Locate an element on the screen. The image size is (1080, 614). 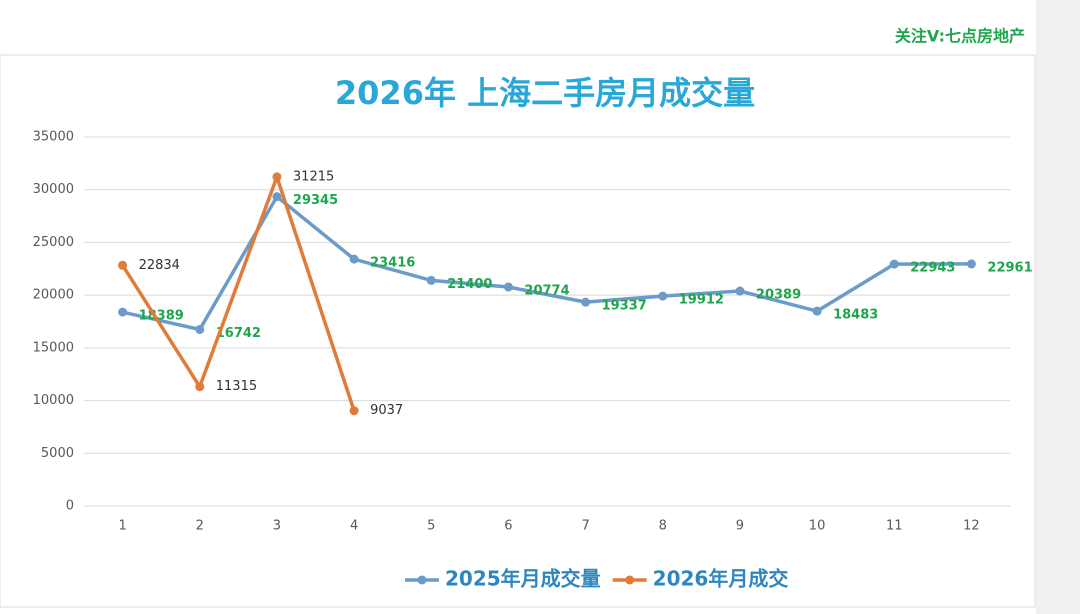
x-tick-label: 1 is located at coordinates (122, 526).